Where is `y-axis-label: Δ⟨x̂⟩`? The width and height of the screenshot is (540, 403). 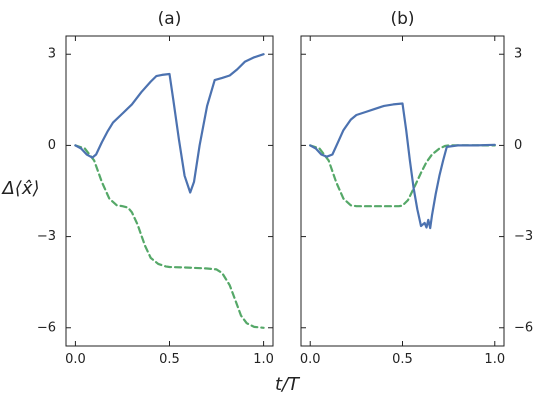 y-axis-label: Δ⟨x̂⟩ is located at coordinates (19, 188).